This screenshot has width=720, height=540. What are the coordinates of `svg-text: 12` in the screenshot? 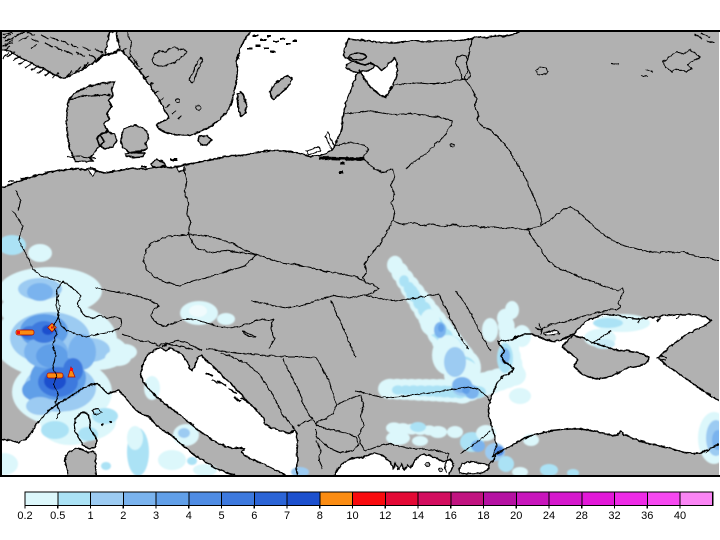 It's located at (385, 516).